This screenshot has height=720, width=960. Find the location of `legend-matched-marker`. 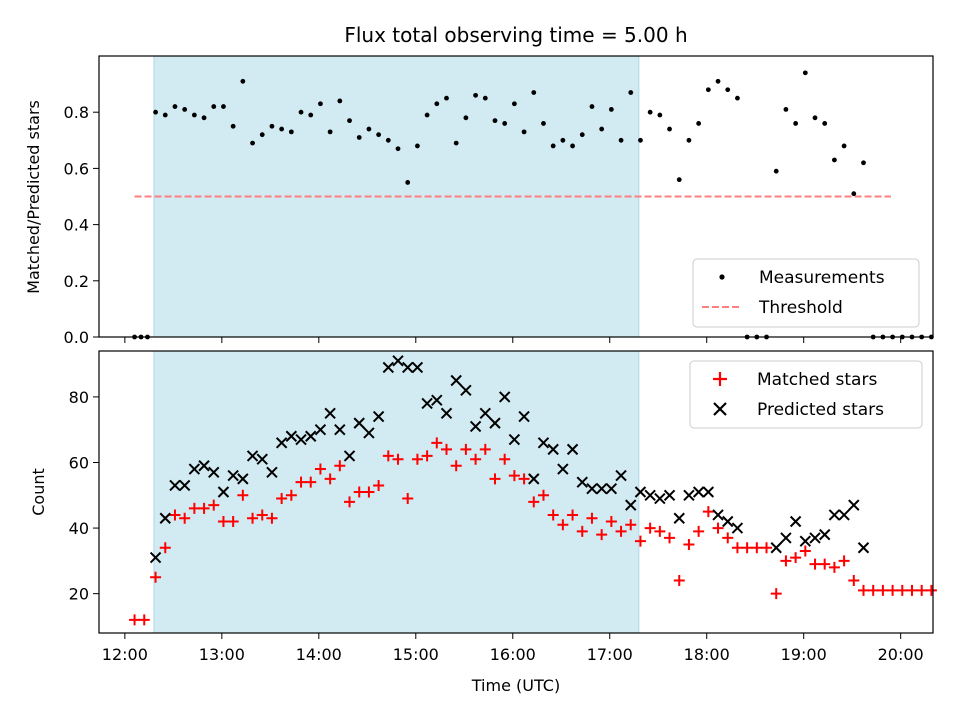

legend-matched-marker is located at coordinates (720, 379).